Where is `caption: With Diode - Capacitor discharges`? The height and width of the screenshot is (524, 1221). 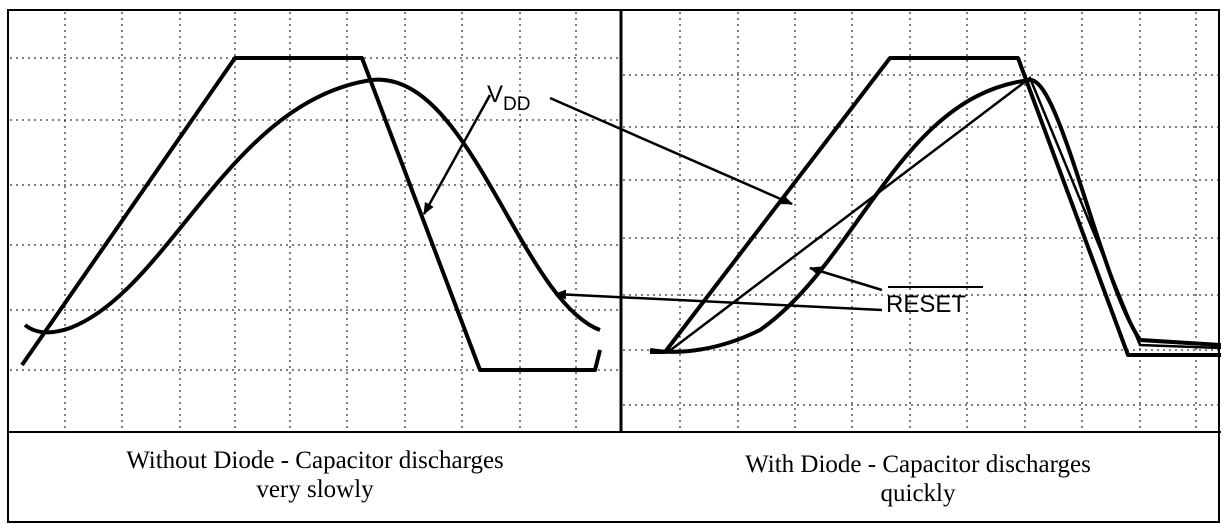
caption: With Diode - Capacitor discharges is located at coordinates (918, 464).